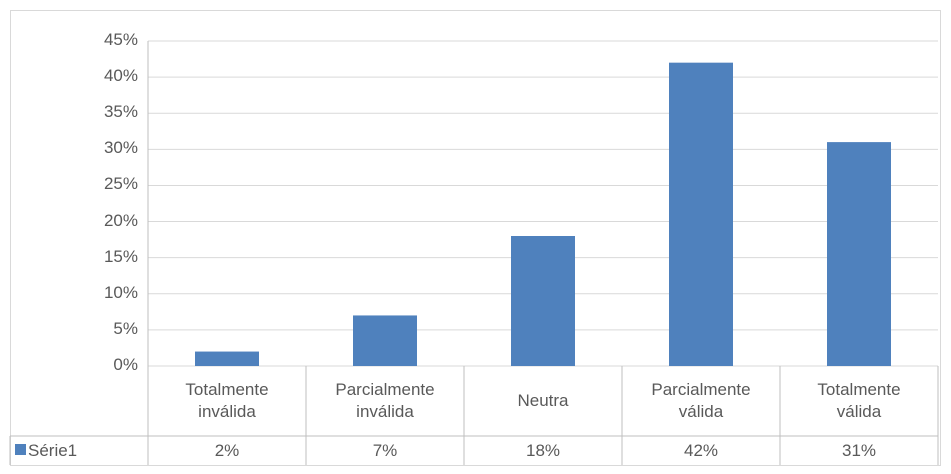 The image size is (951, 474). I want to click on y-tick-label: 40%, so click(120, 76).